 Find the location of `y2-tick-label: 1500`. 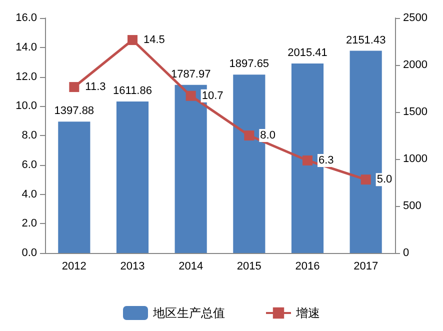

y2-tick-label: 1500 is located at coordinates (415, 112).